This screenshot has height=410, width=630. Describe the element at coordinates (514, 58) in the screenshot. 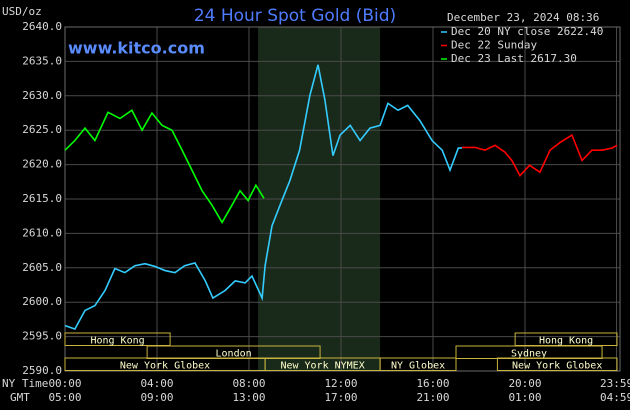

I see `legend-entry: Dec 23 Last 2617.30` at that location.